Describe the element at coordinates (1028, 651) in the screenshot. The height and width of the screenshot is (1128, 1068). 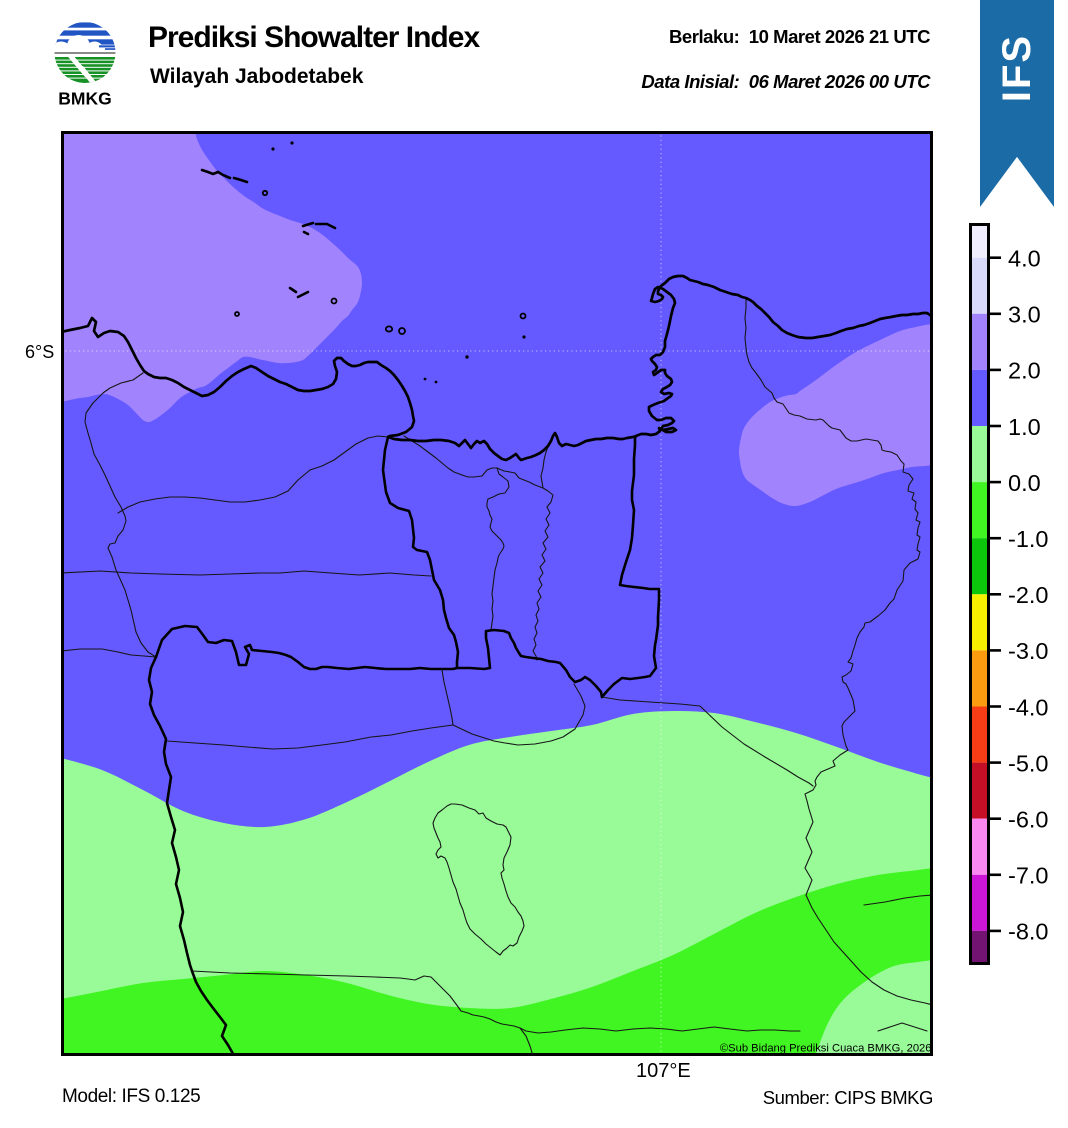
I see `svg-text: -3.0` at that location.